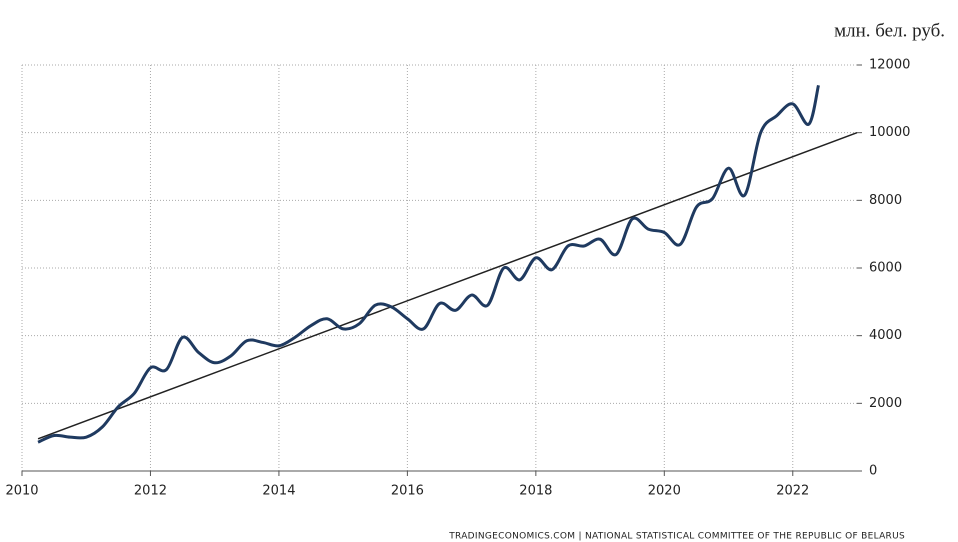 Image resolution: width=958 pixels, height=542 pixels. I want to click on x-tick-label: 2022, so click(792, 491).